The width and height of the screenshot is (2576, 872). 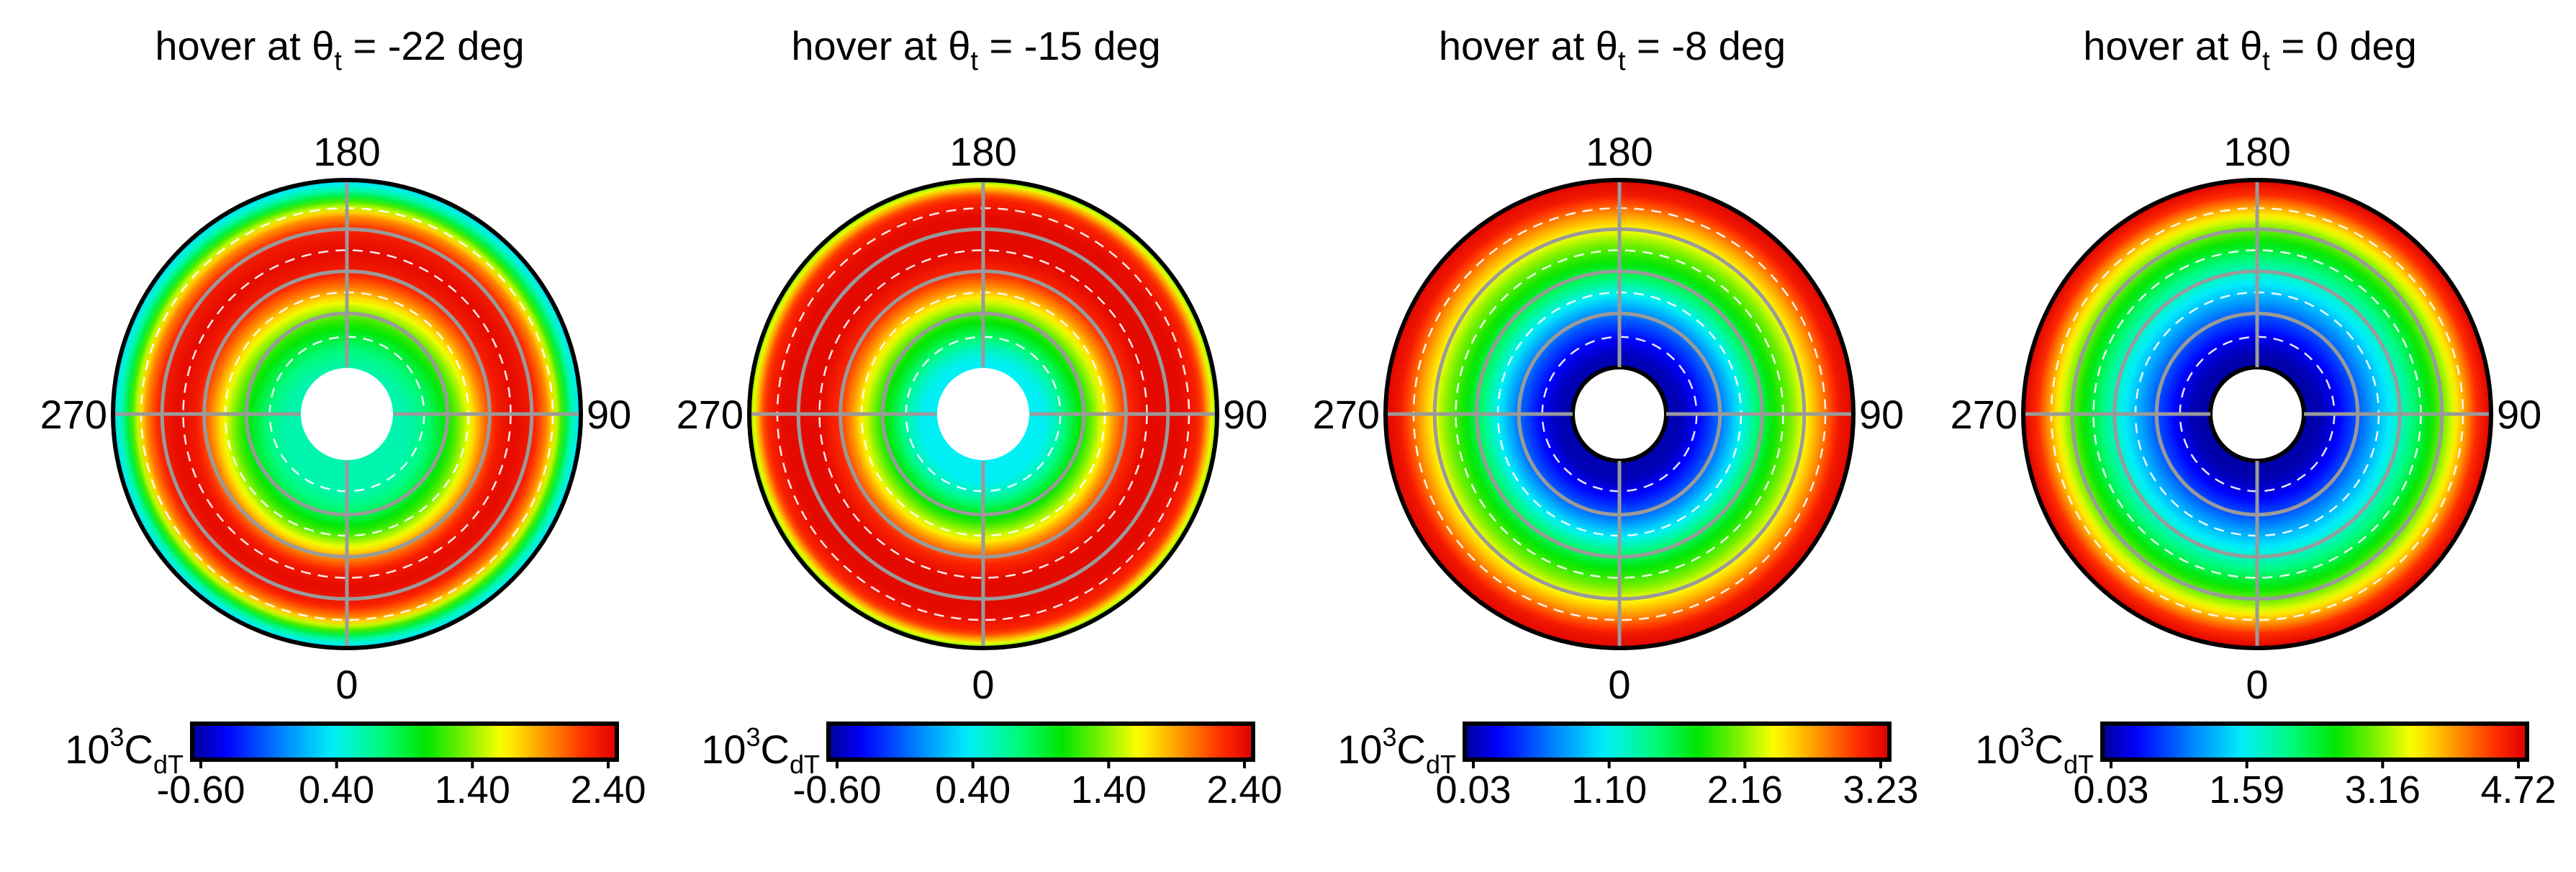 I want to click on panel-title: hover at θt = -22 deg, so click(x=339, y=49).